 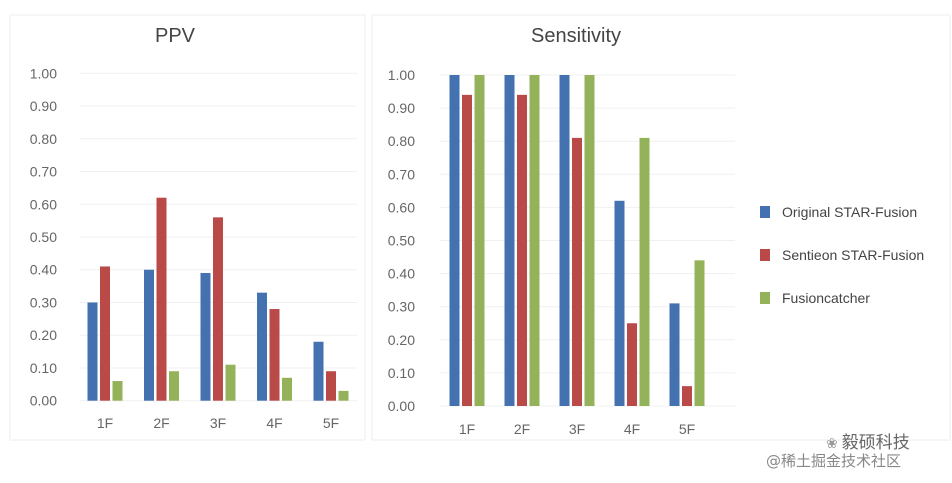 What do you see at coordinates (699, 333) in the screenshot?
I see `sensitivity-bar-fusioncatcher-5f` at bounding box center [699, 333].